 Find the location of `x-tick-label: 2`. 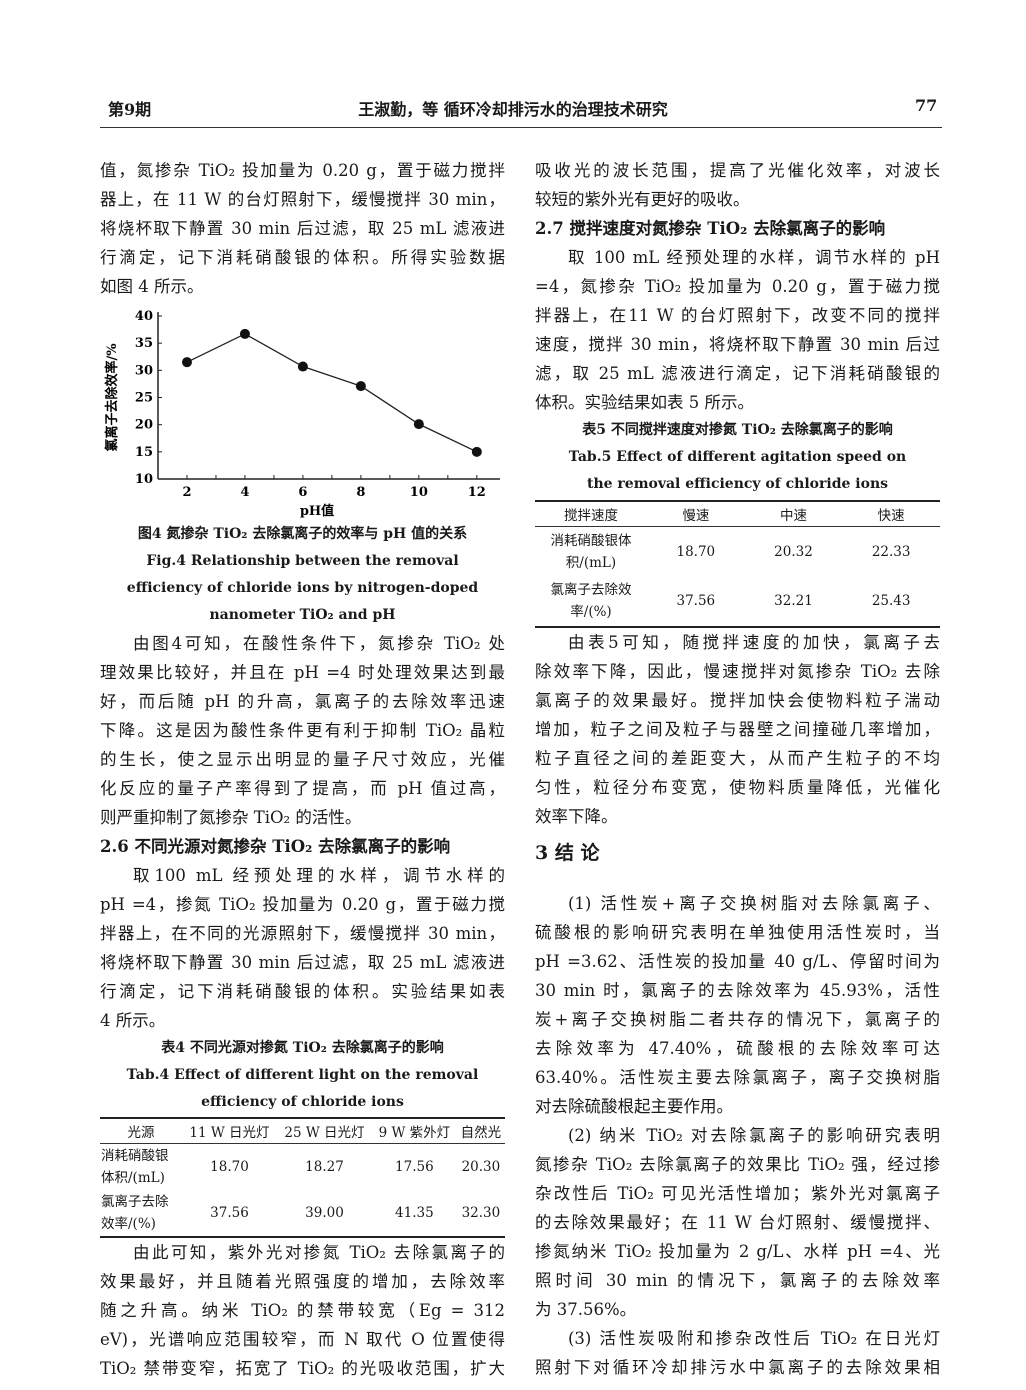

x-tick-label: 2 is located at coordinates (186, 492).